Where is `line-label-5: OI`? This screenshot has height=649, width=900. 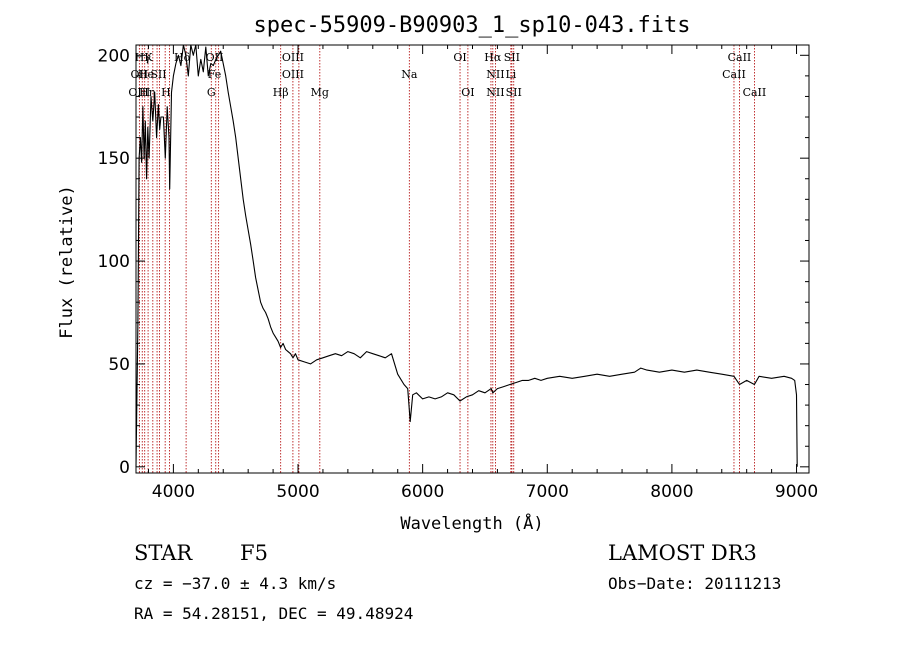 line-label-5: OI is located at coordinates (459, 57).